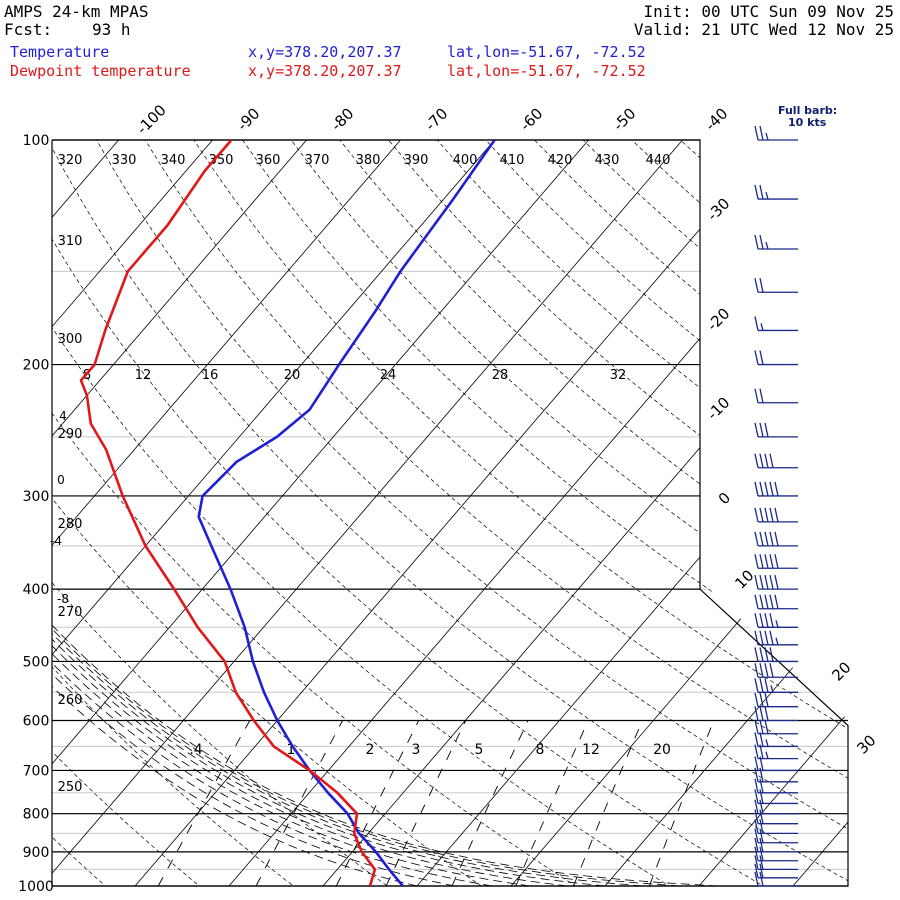 Image resolution: width=900 pixels, height=900 pixels. Describe the element at coordinates (540, 750) in the screenshot. I see `mixing-ratio-label: 8` at that location.